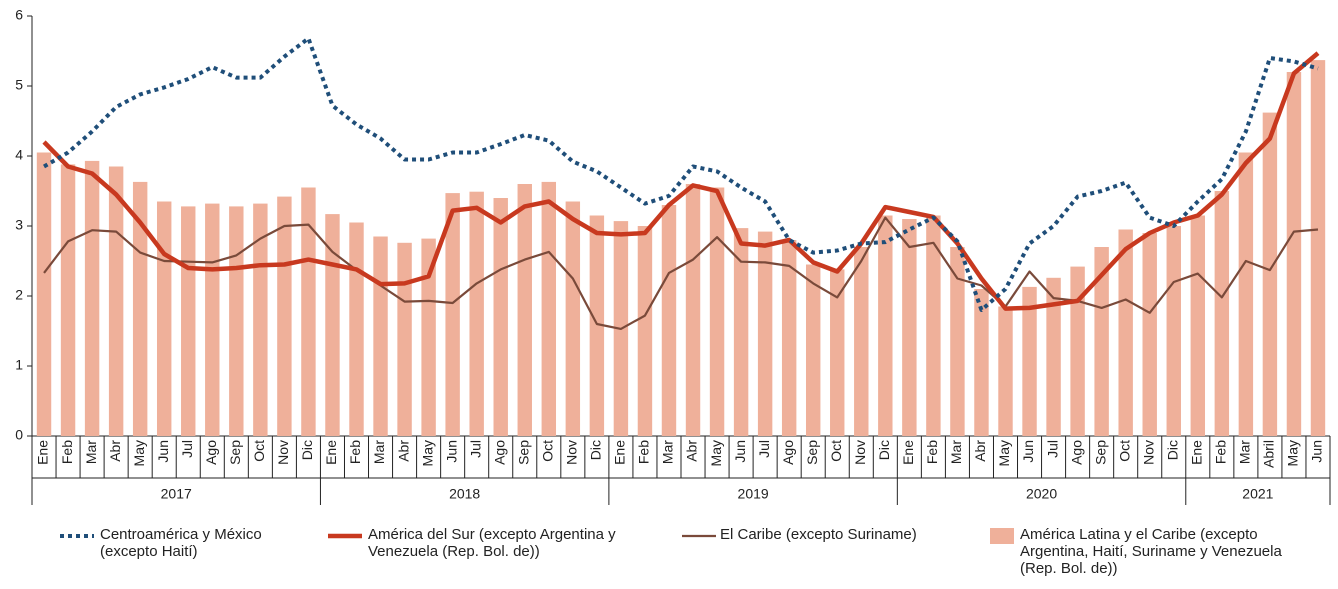 This screenshot has height=589, width=1338. Describe the element at coordinates (464, 494) in the screenshot. I see `group-label: 2018` at that location.